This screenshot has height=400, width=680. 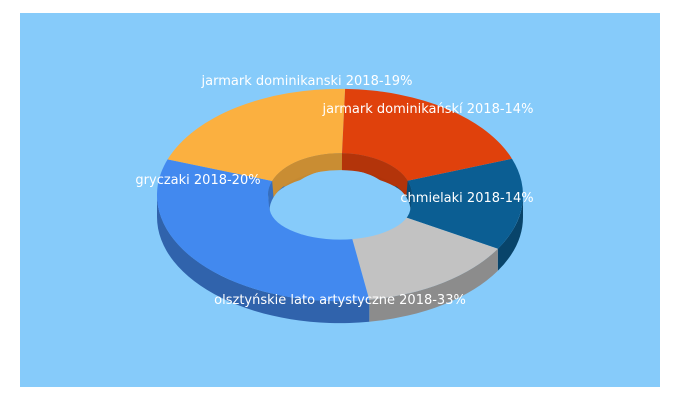 What do you see at coordinates (409, 195) in the screenshot?
I see `slice-hole-wall-1-b` at bounding box center [409, 195].